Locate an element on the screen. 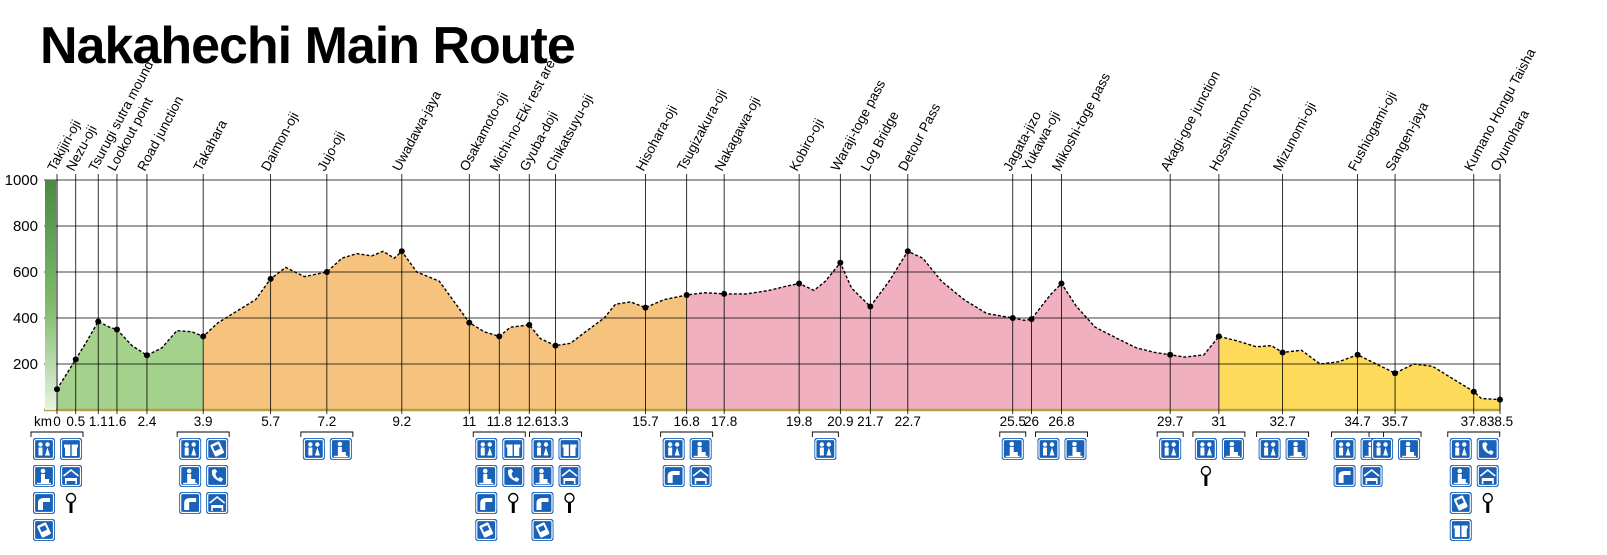 This screenshot has width=1607, height=555. x-tick-label-19: 22.7 is located at coordinates (908, 421).